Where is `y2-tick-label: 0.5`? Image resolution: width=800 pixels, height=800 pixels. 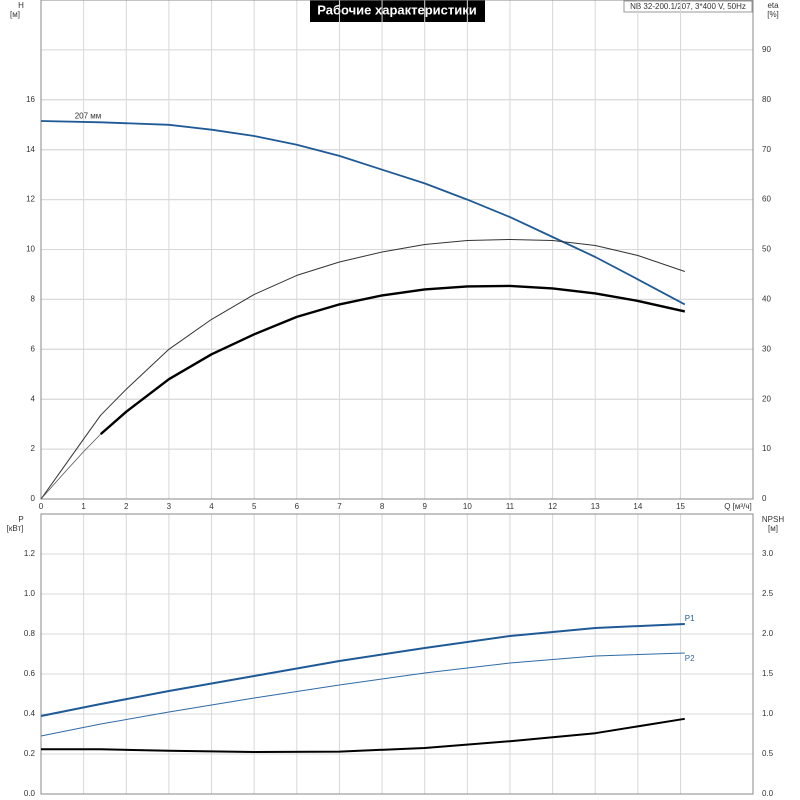 y2-tick-label: 0.5 is located at coordinates (768, 753).